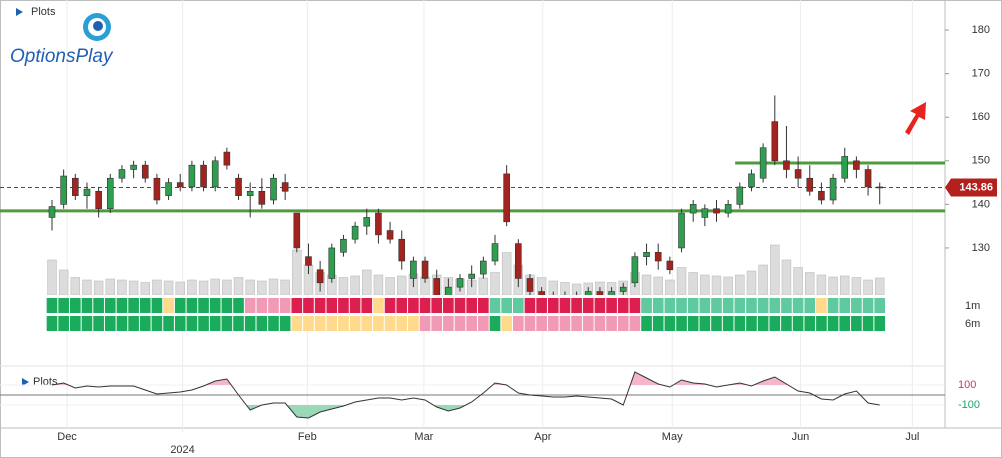 This screenshot has width=1002, height=458. Describe the element at coordinates (981, 161) in the screenshot. I see `y-tick-label: 150` at that location.